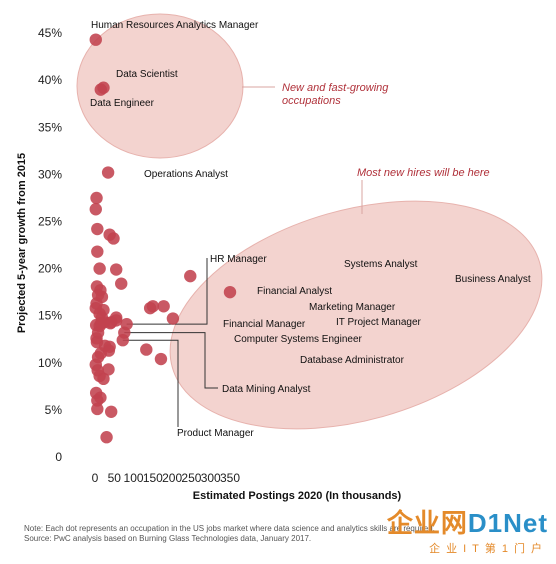 The width and height of the screenshot is (556, 564). What do you see at coordinates (50, 174) in the screenshot?
I see `y-tick-label: 30%` at bounding box center [50, 174].